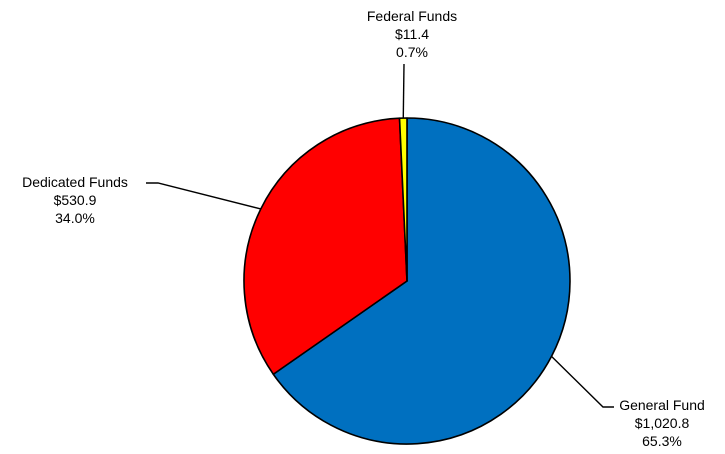 This screenshot has width=725, height=454. I want to click on label-general-fund-value: $1,020.8, so click(662, 423).